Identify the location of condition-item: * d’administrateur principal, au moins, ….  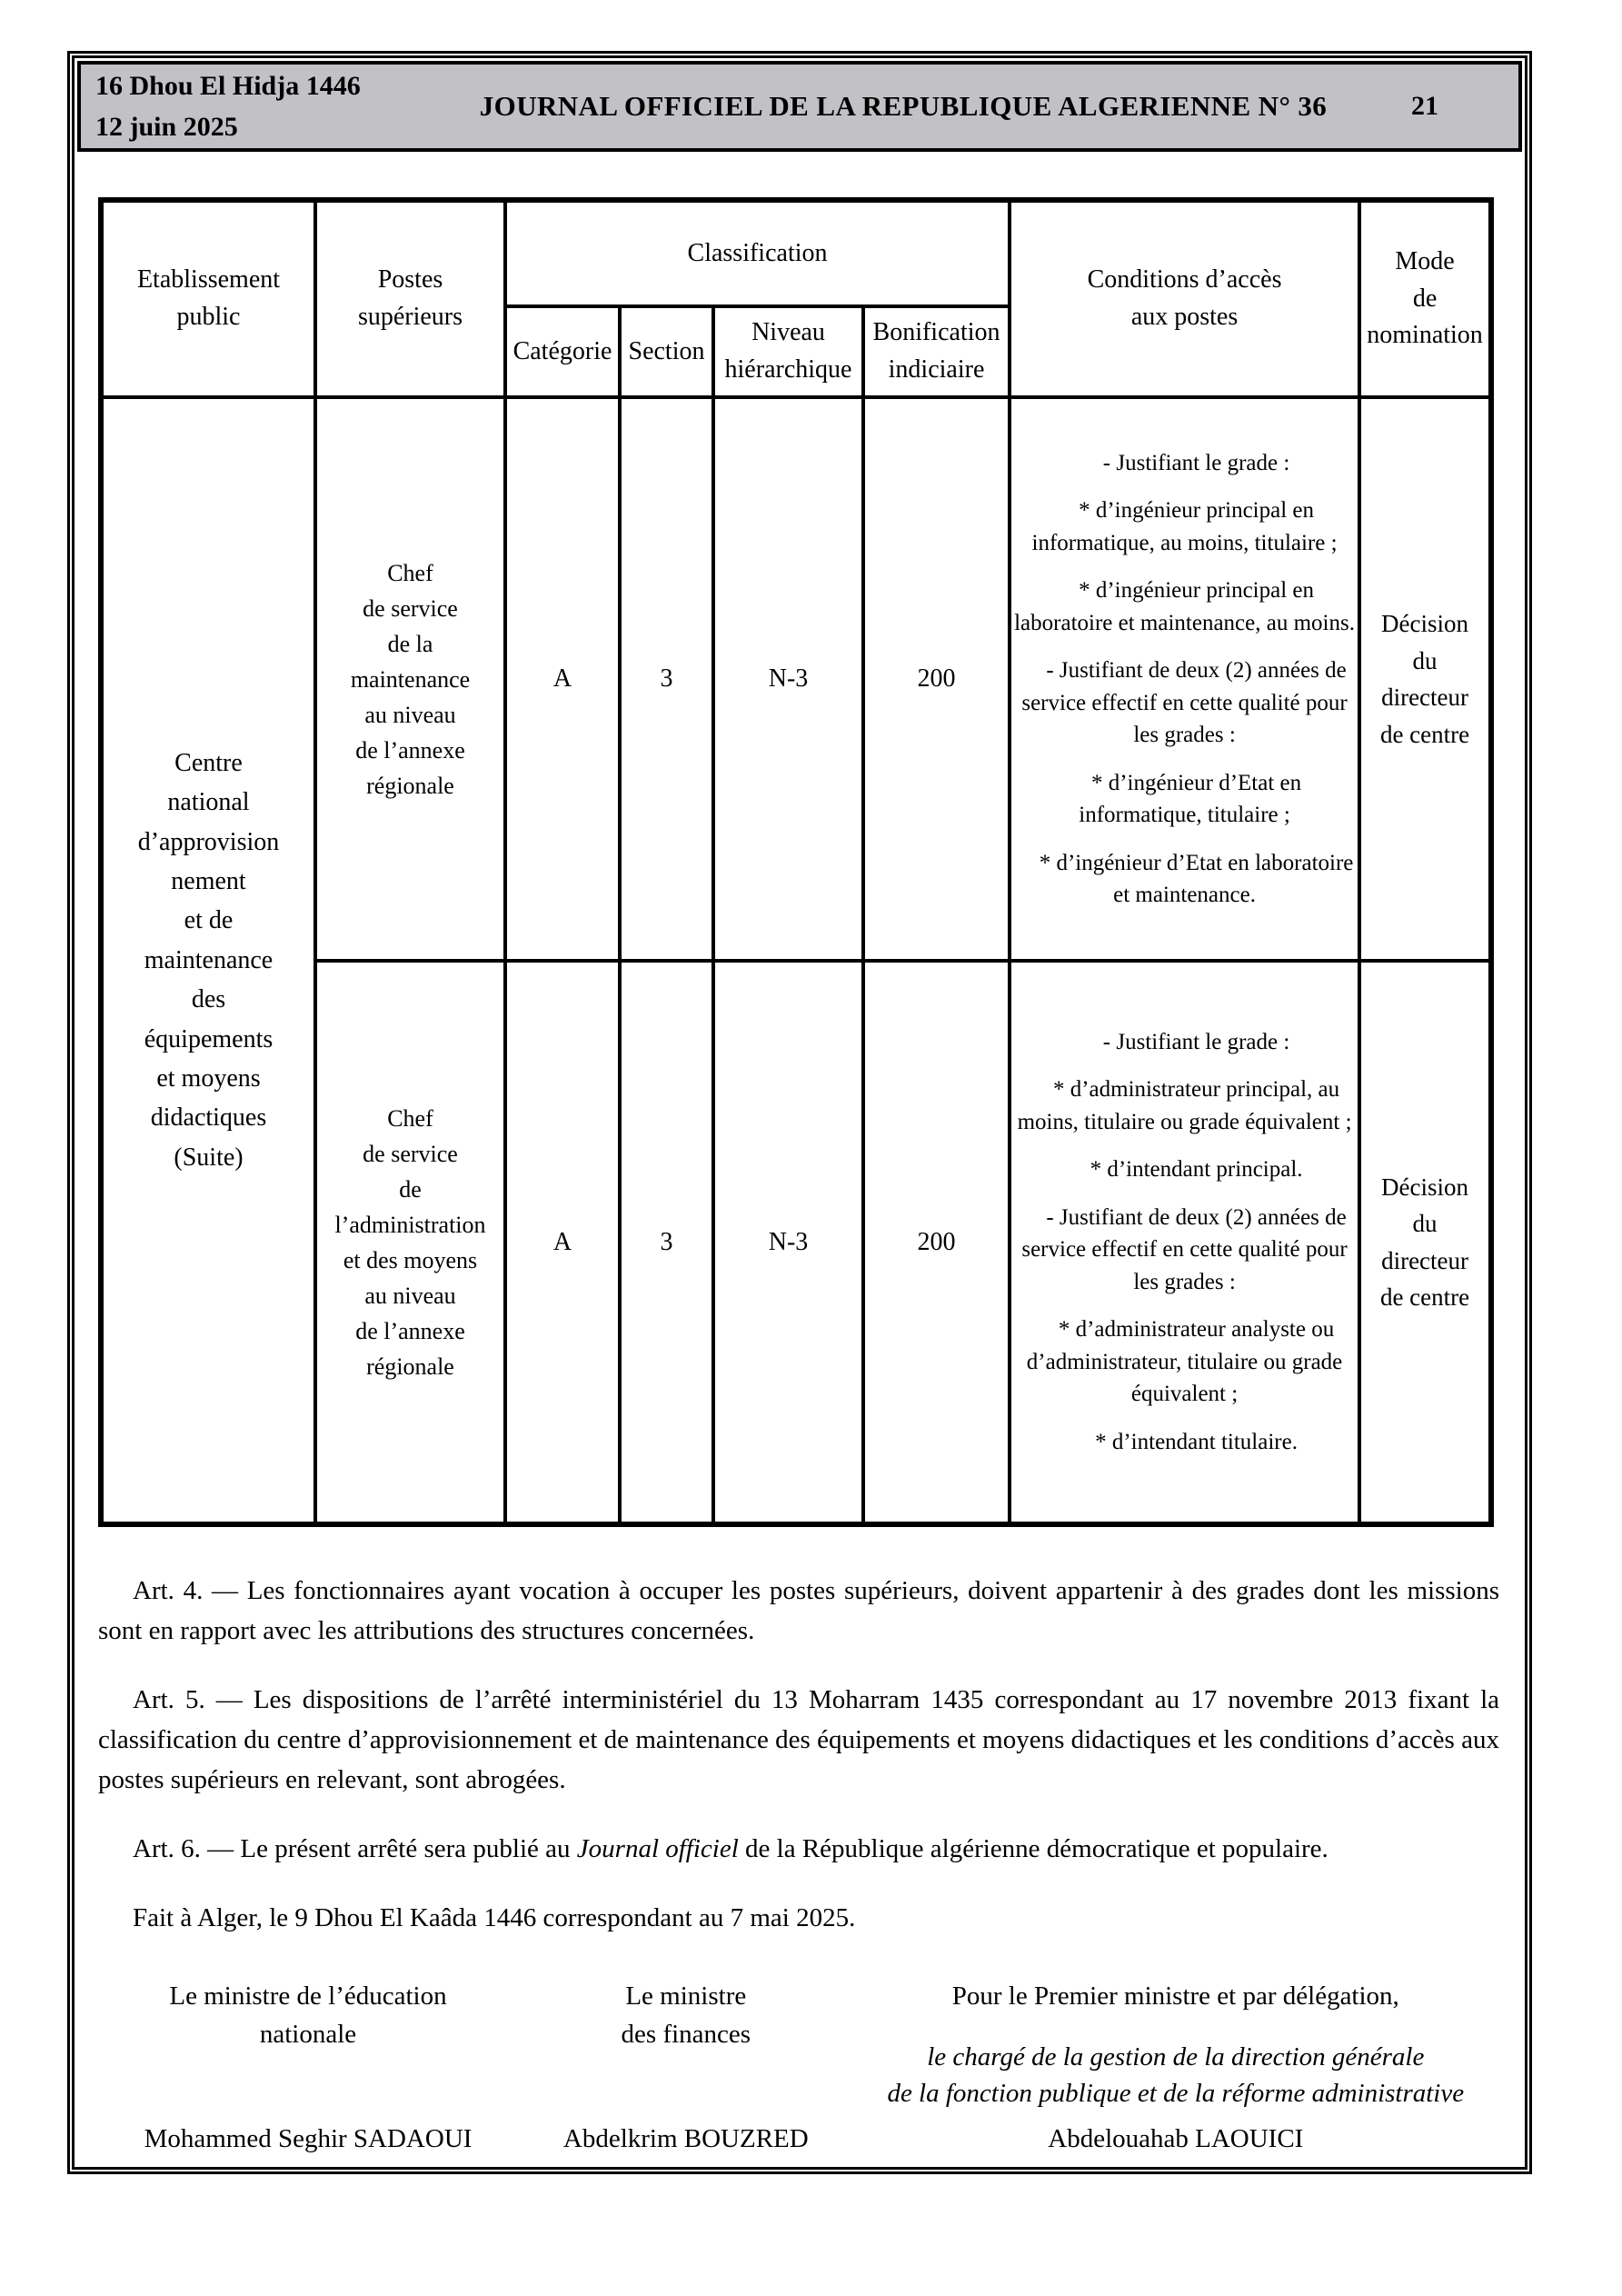
(1184, 1105).